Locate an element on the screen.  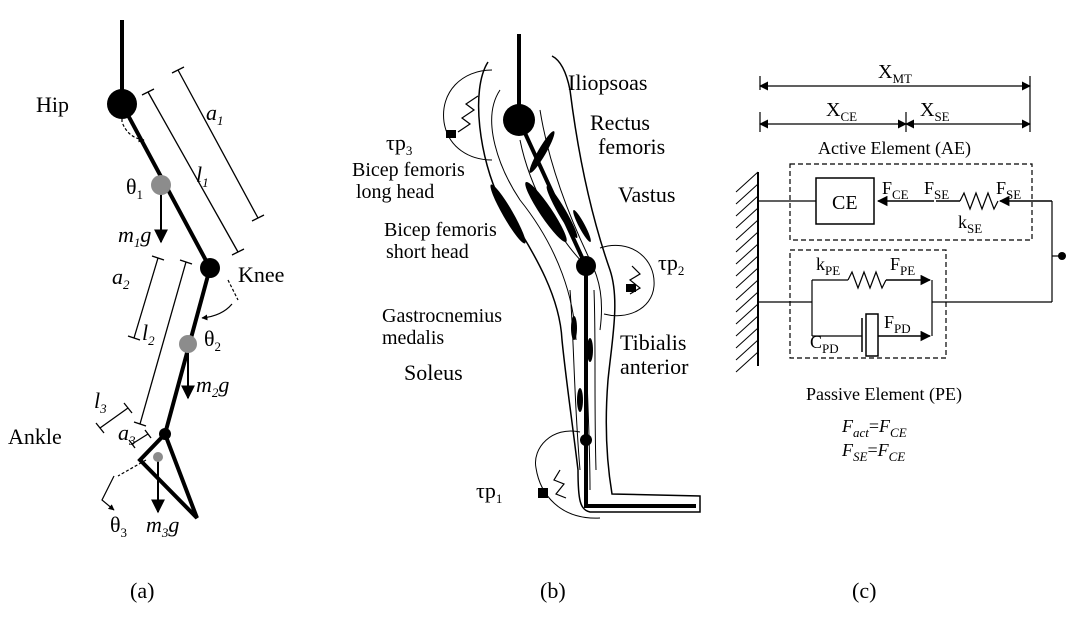
fce-label: FCE is located at coordinates (895, 190).